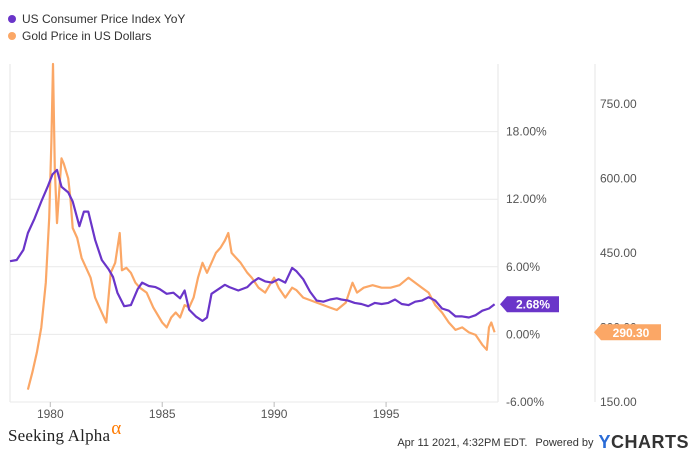 This screenshot has height=460, width=697. I want to click on left-tick-label: 0.00%, so click(523, 334).